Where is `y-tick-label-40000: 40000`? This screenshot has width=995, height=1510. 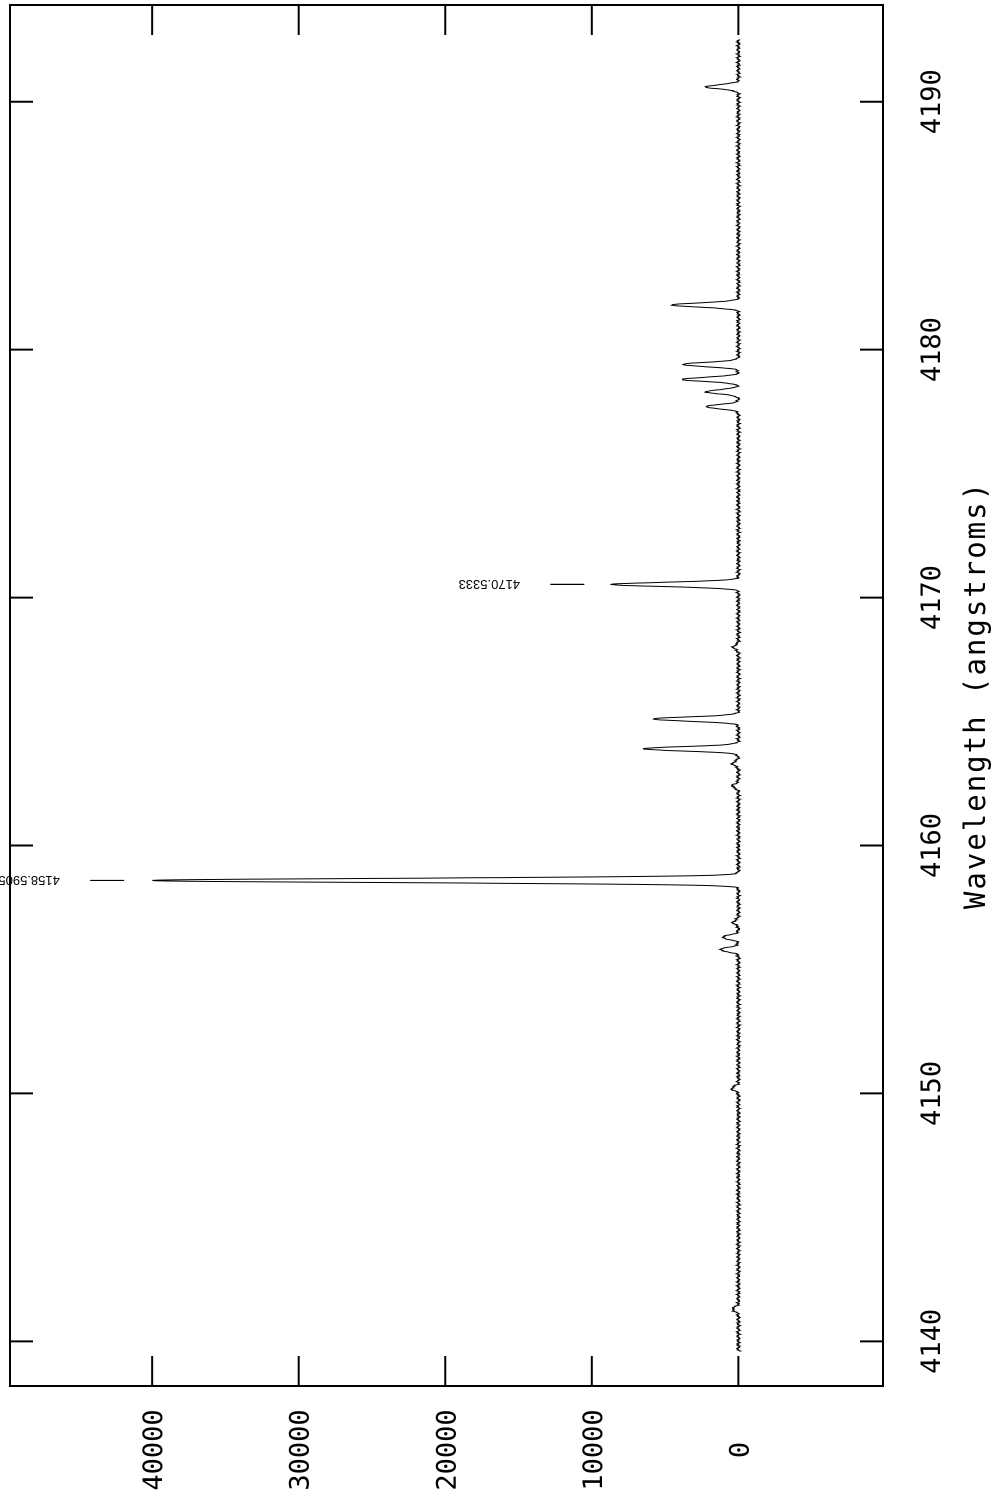 y-tick-label-40000: 40000 is located at coordinates (153, 1449).